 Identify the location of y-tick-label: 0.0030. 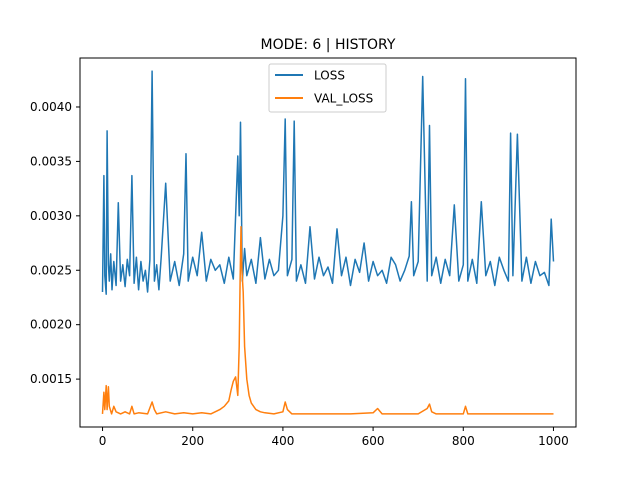
(51, 216).